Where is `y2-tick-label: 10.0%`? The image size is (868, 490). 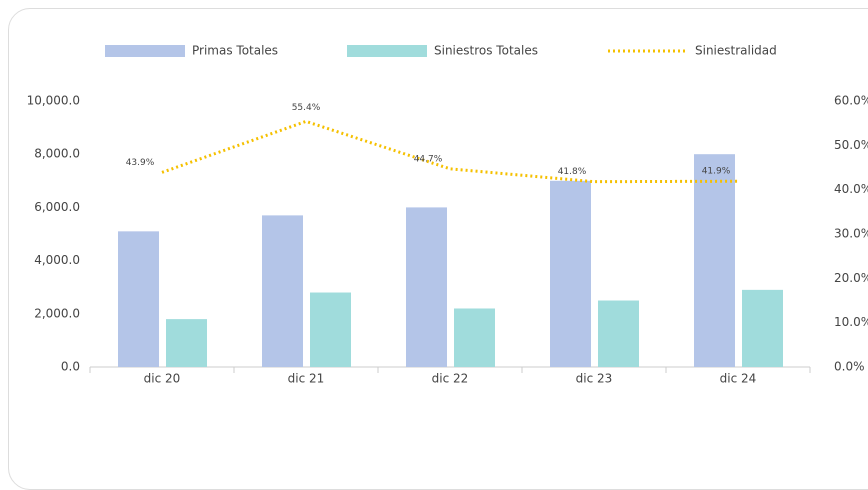
y2-tick-label: 10.0% is located at coordinates (851, 322).